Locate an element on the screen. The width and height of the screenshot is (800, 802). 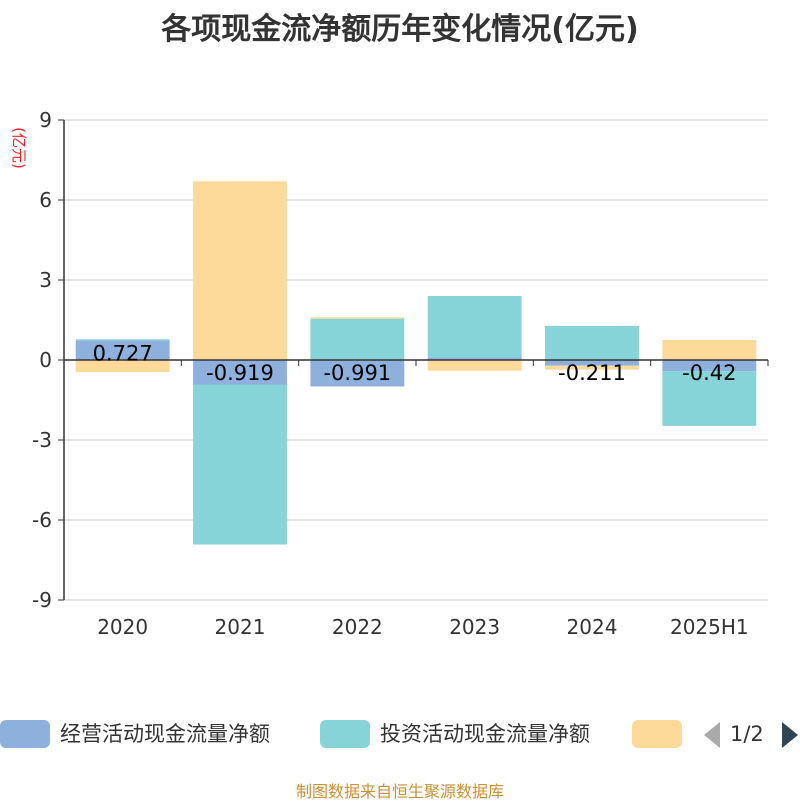
legend: 经营活动现金流量净额 投资活动现金流量净额 1/2 is located at coordinates (400, 734).